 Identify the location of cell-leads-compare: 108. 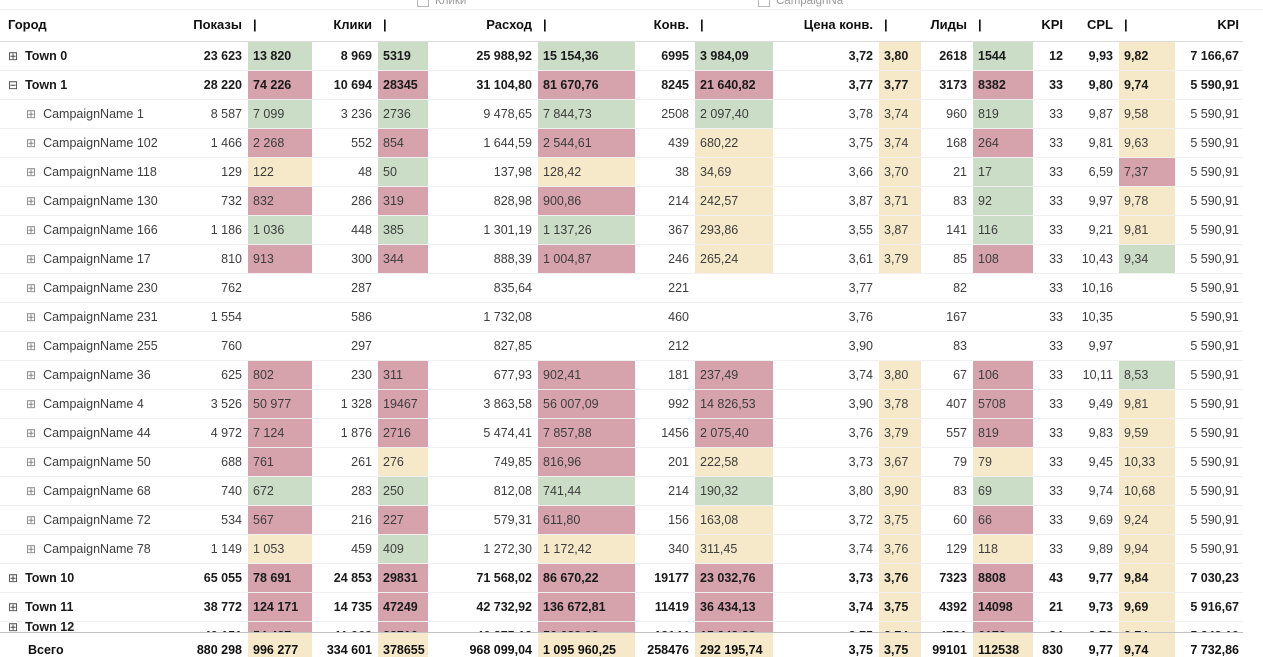
(1003, 259).